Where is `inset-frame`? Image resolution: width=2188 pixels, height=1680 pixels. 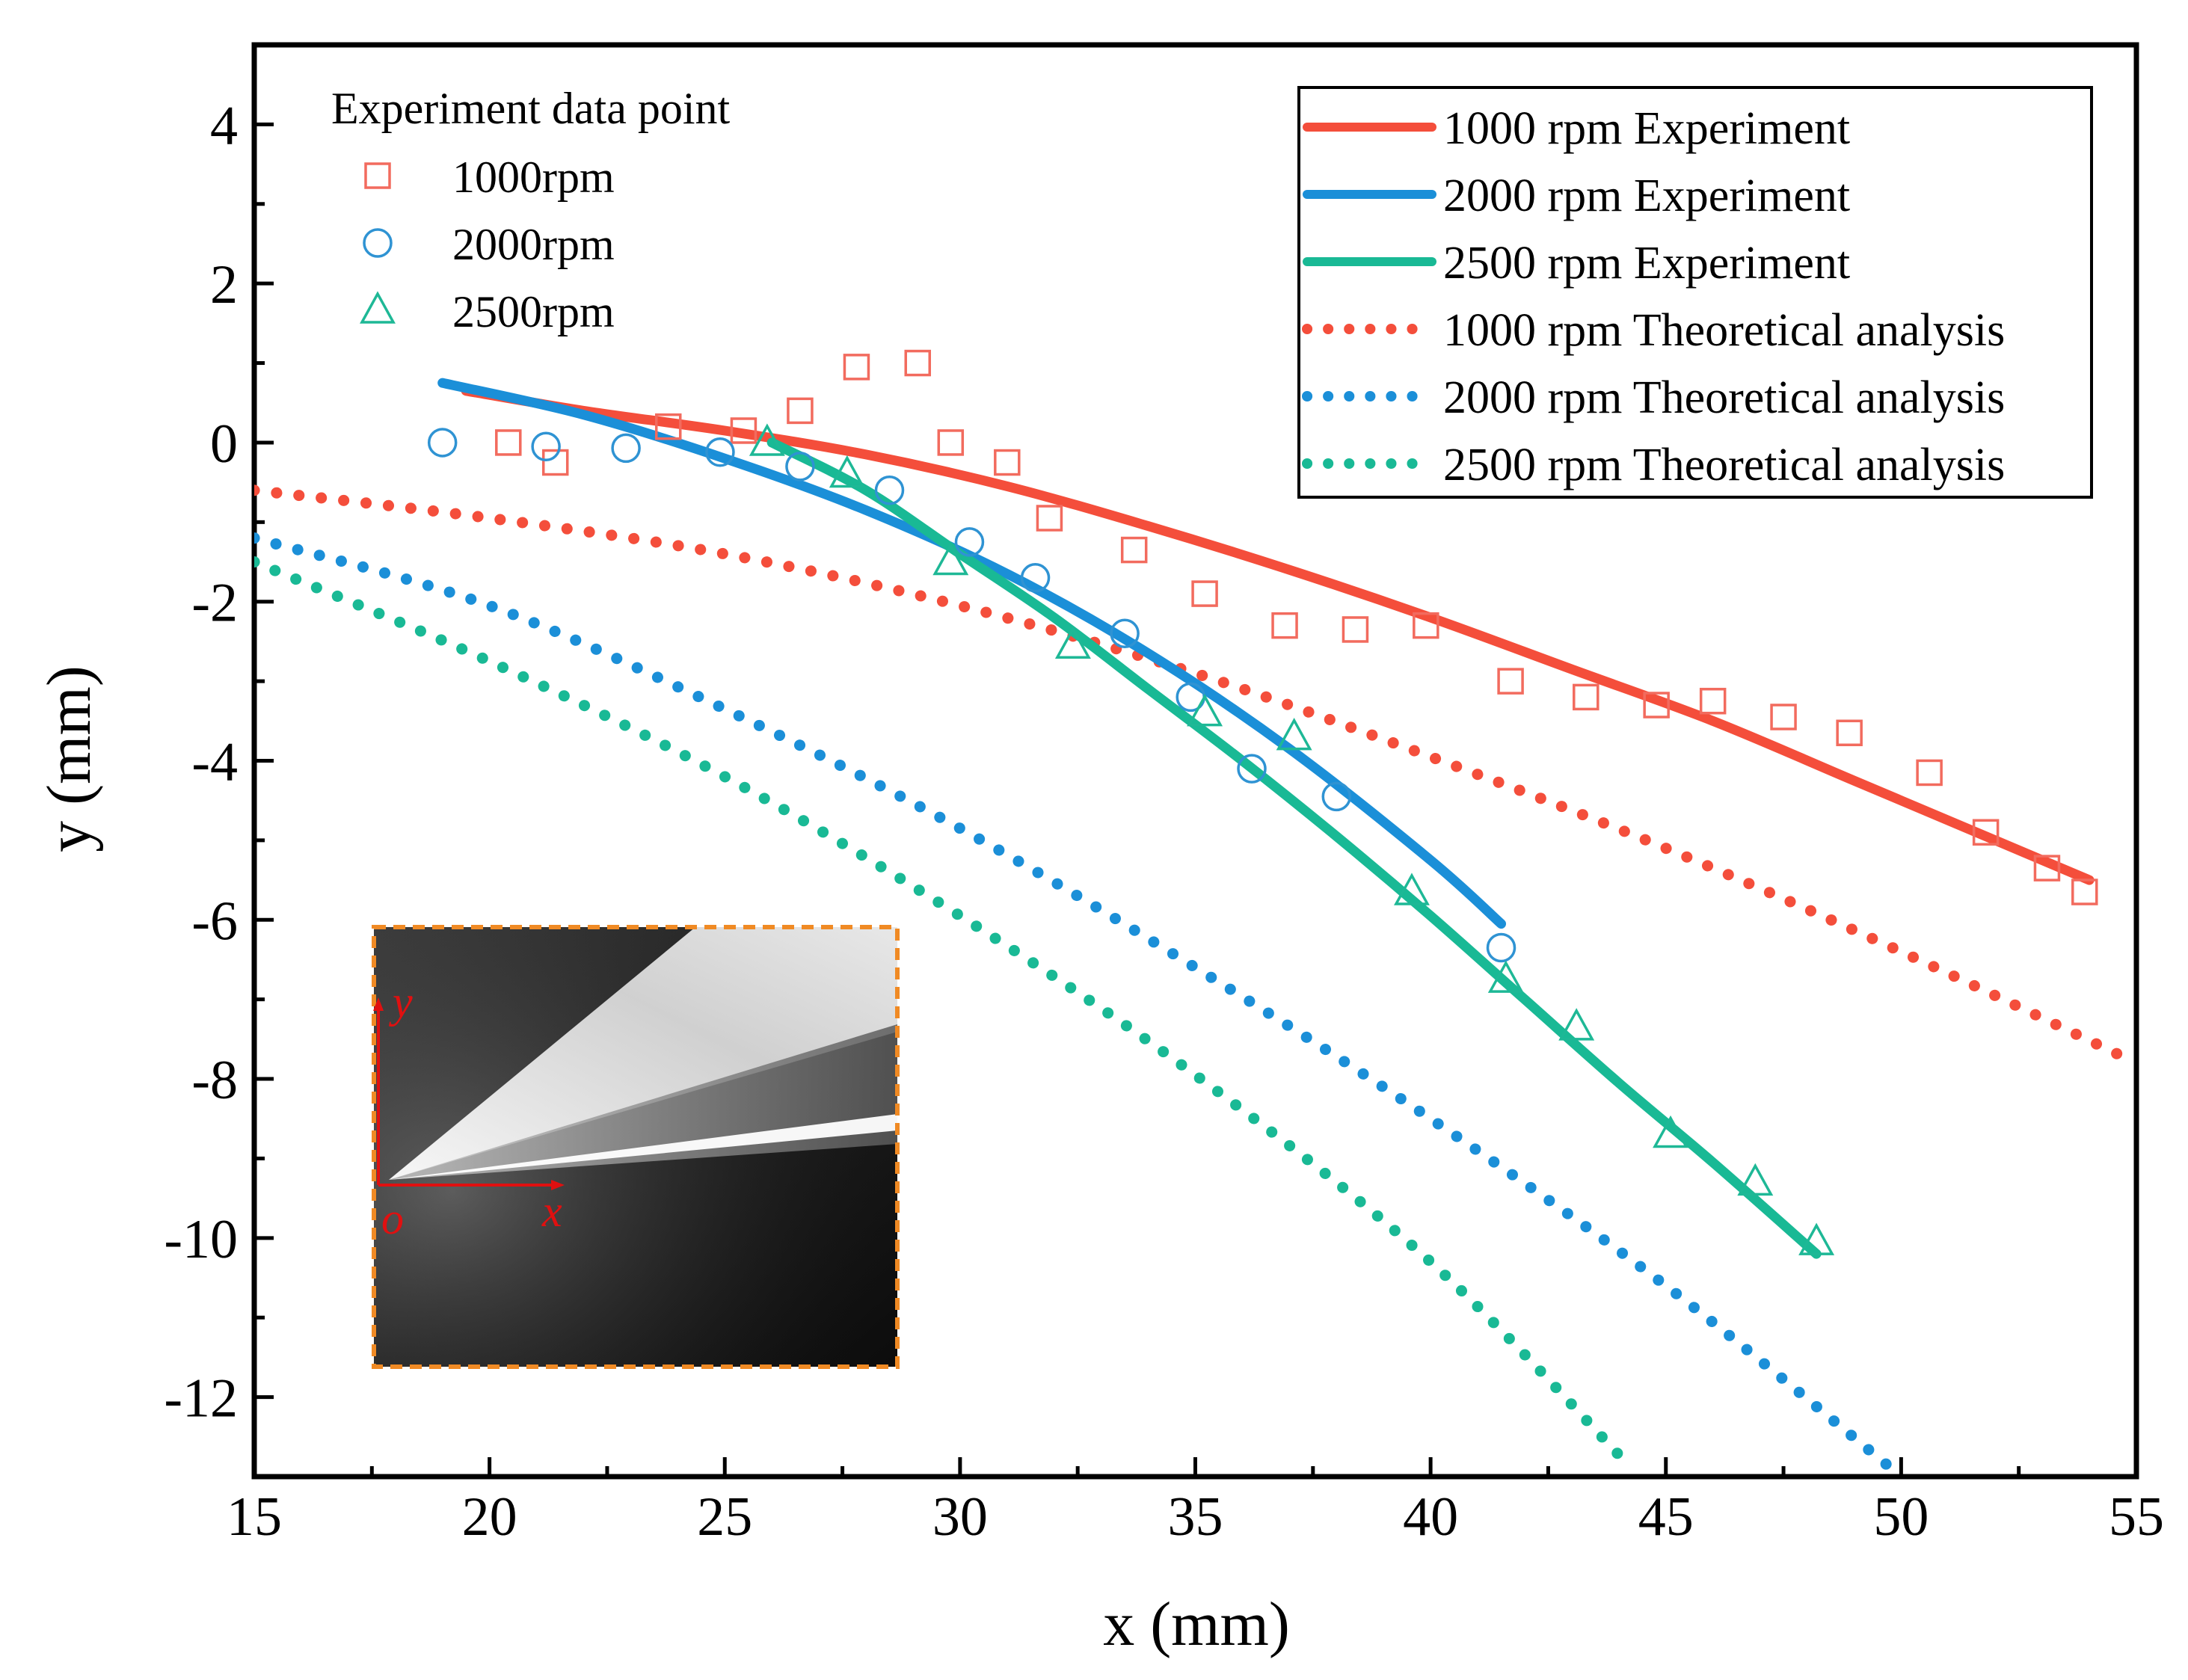
inset-frame is located at coordinates (636, 1147).